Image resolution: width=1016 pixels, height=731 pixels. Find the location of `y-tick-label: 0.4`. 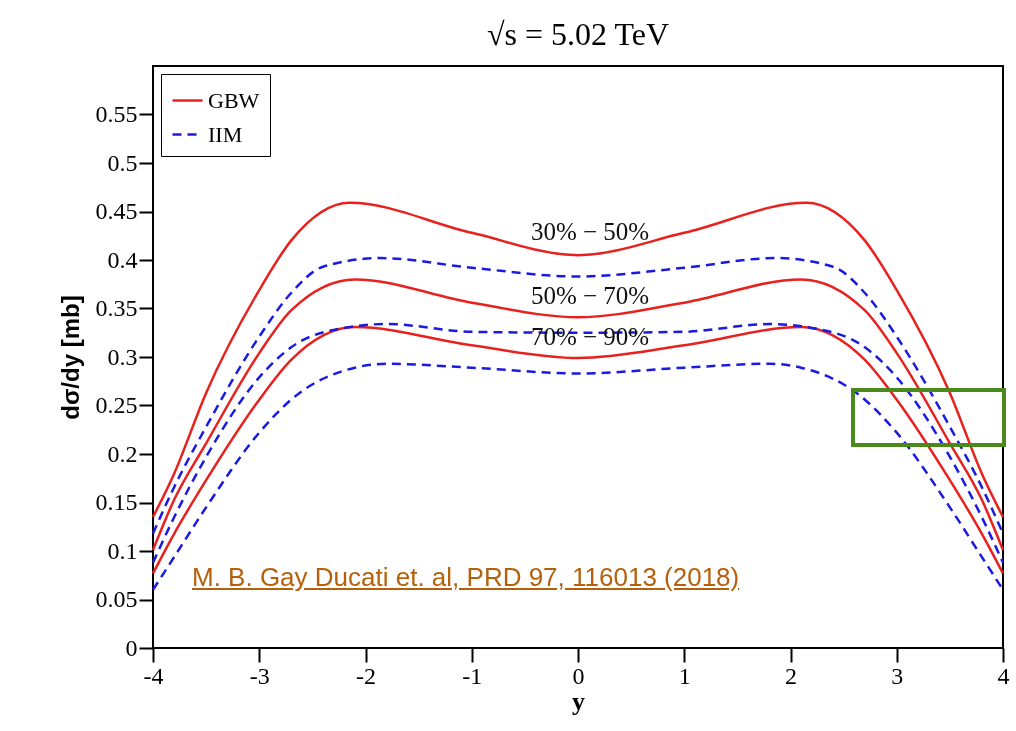

y-tick-label: 0.4 is located at coordinates (122, 259).